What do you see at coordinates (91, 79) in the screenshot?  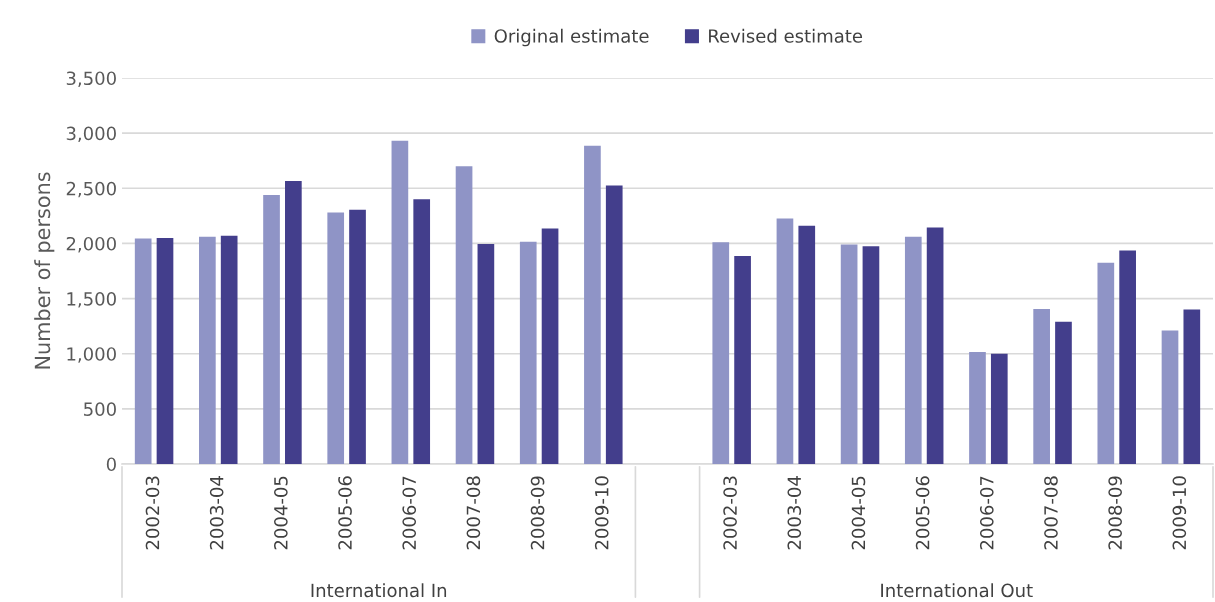 I see `y-tick-label: 3,500` at bounding box center [91, 79].